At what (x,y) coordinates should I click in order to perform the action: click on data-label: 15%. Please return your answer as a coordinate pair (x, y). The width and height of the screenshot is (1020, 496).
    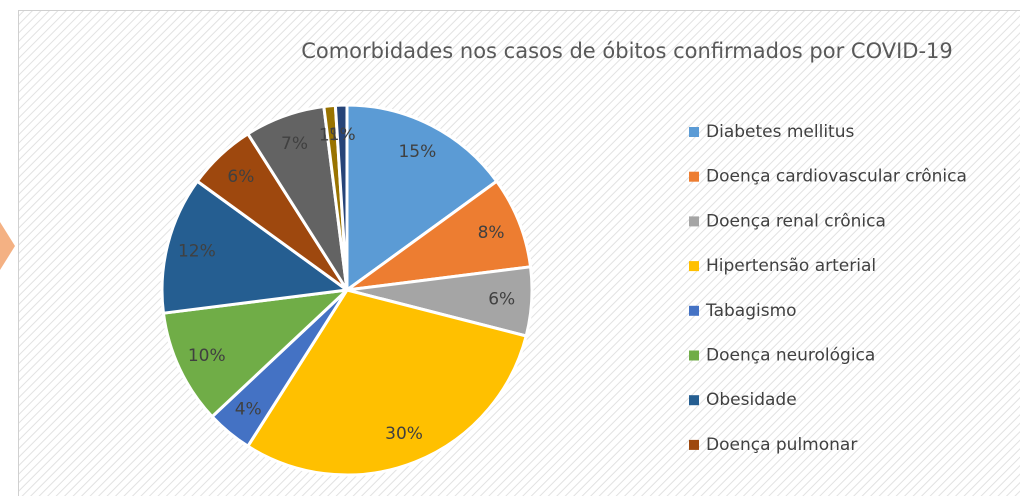
    Looking at the image, I should click on (417, 152).